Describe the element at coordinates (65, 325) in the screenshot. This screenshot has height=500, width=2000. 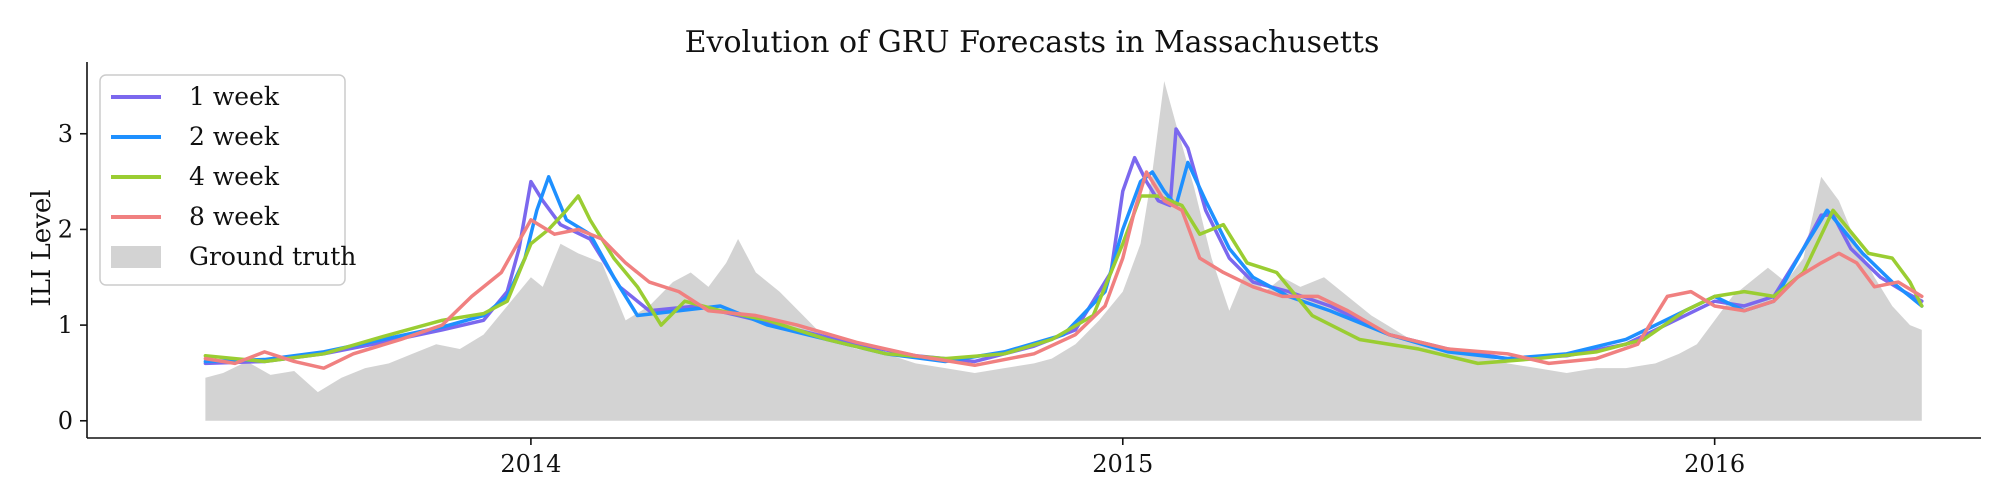
I see `y-tick-label: 1` at that location.